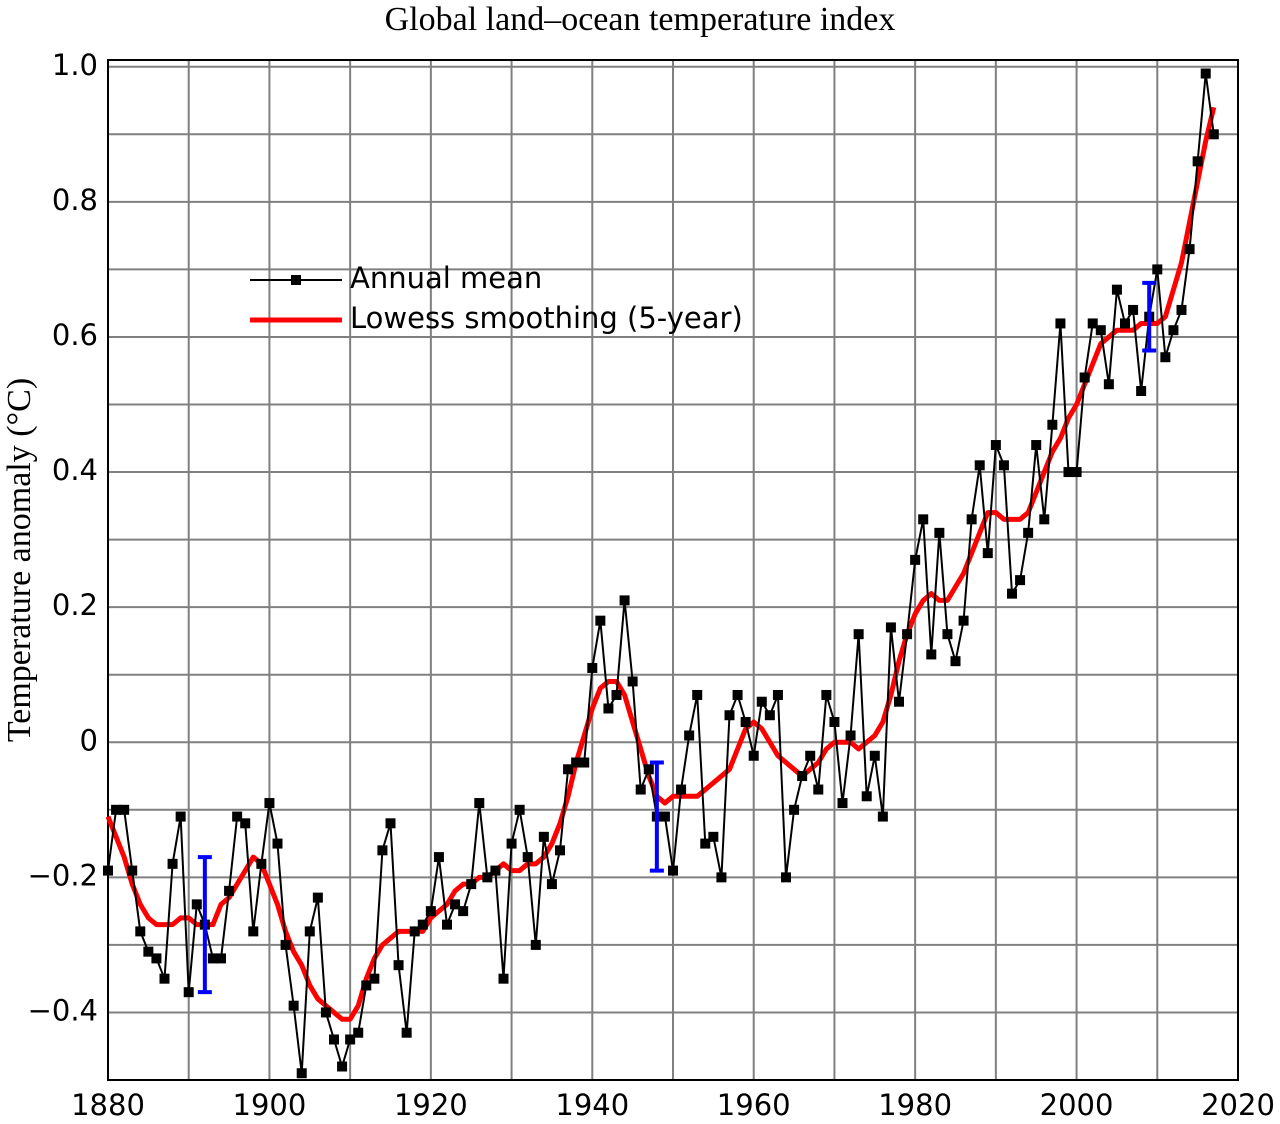  I want to click on y-tick-label: −0.4, so click(63, 1010).